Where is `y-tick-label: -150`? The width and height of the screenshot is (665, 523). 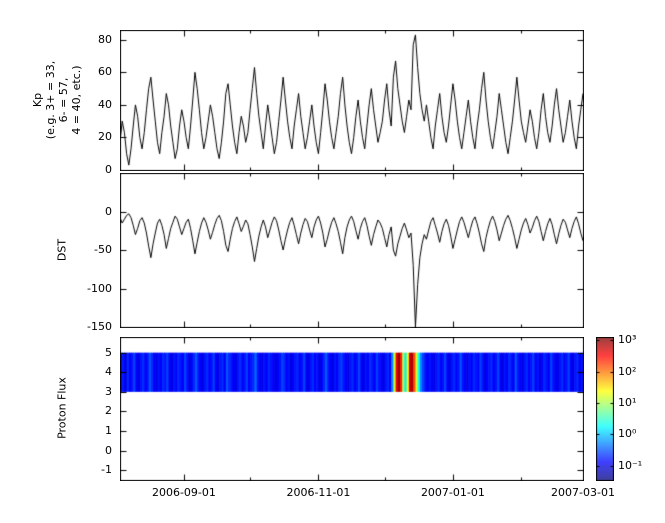 y-tick-label: -150 is located at coordinates (99, 326).